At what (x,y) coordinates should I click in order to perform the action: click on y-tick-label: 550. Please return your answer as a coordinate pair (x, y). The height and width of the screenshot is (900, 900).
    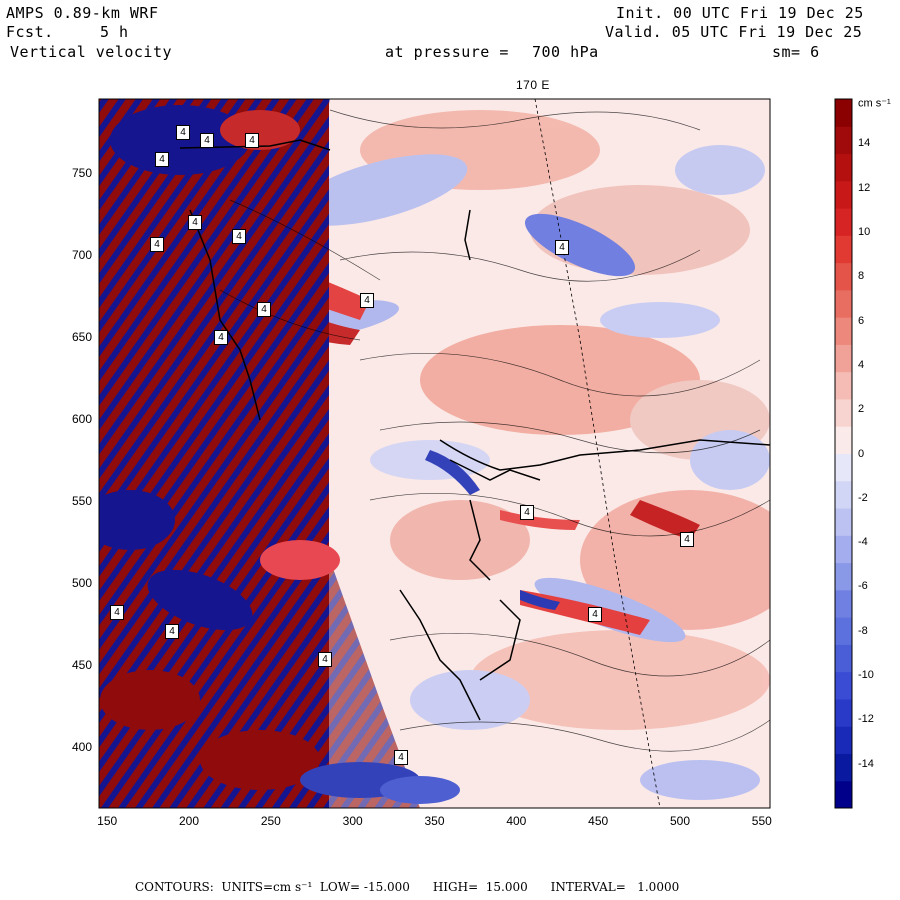
    Looking at the image, I should click on (81, 501).